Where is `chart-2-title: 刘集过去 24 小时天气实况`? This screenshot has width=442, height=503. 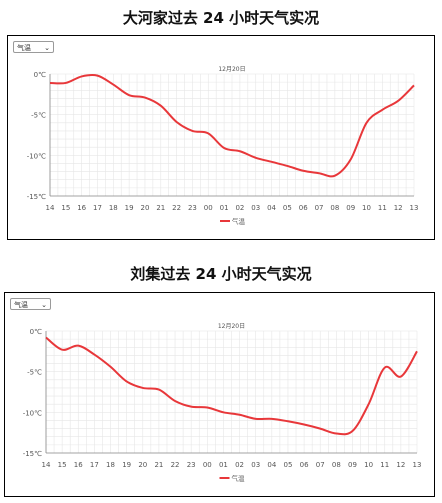
chart-2-title: 刘集过去 24 小时天气实况 is located at coordinates (221, 274).